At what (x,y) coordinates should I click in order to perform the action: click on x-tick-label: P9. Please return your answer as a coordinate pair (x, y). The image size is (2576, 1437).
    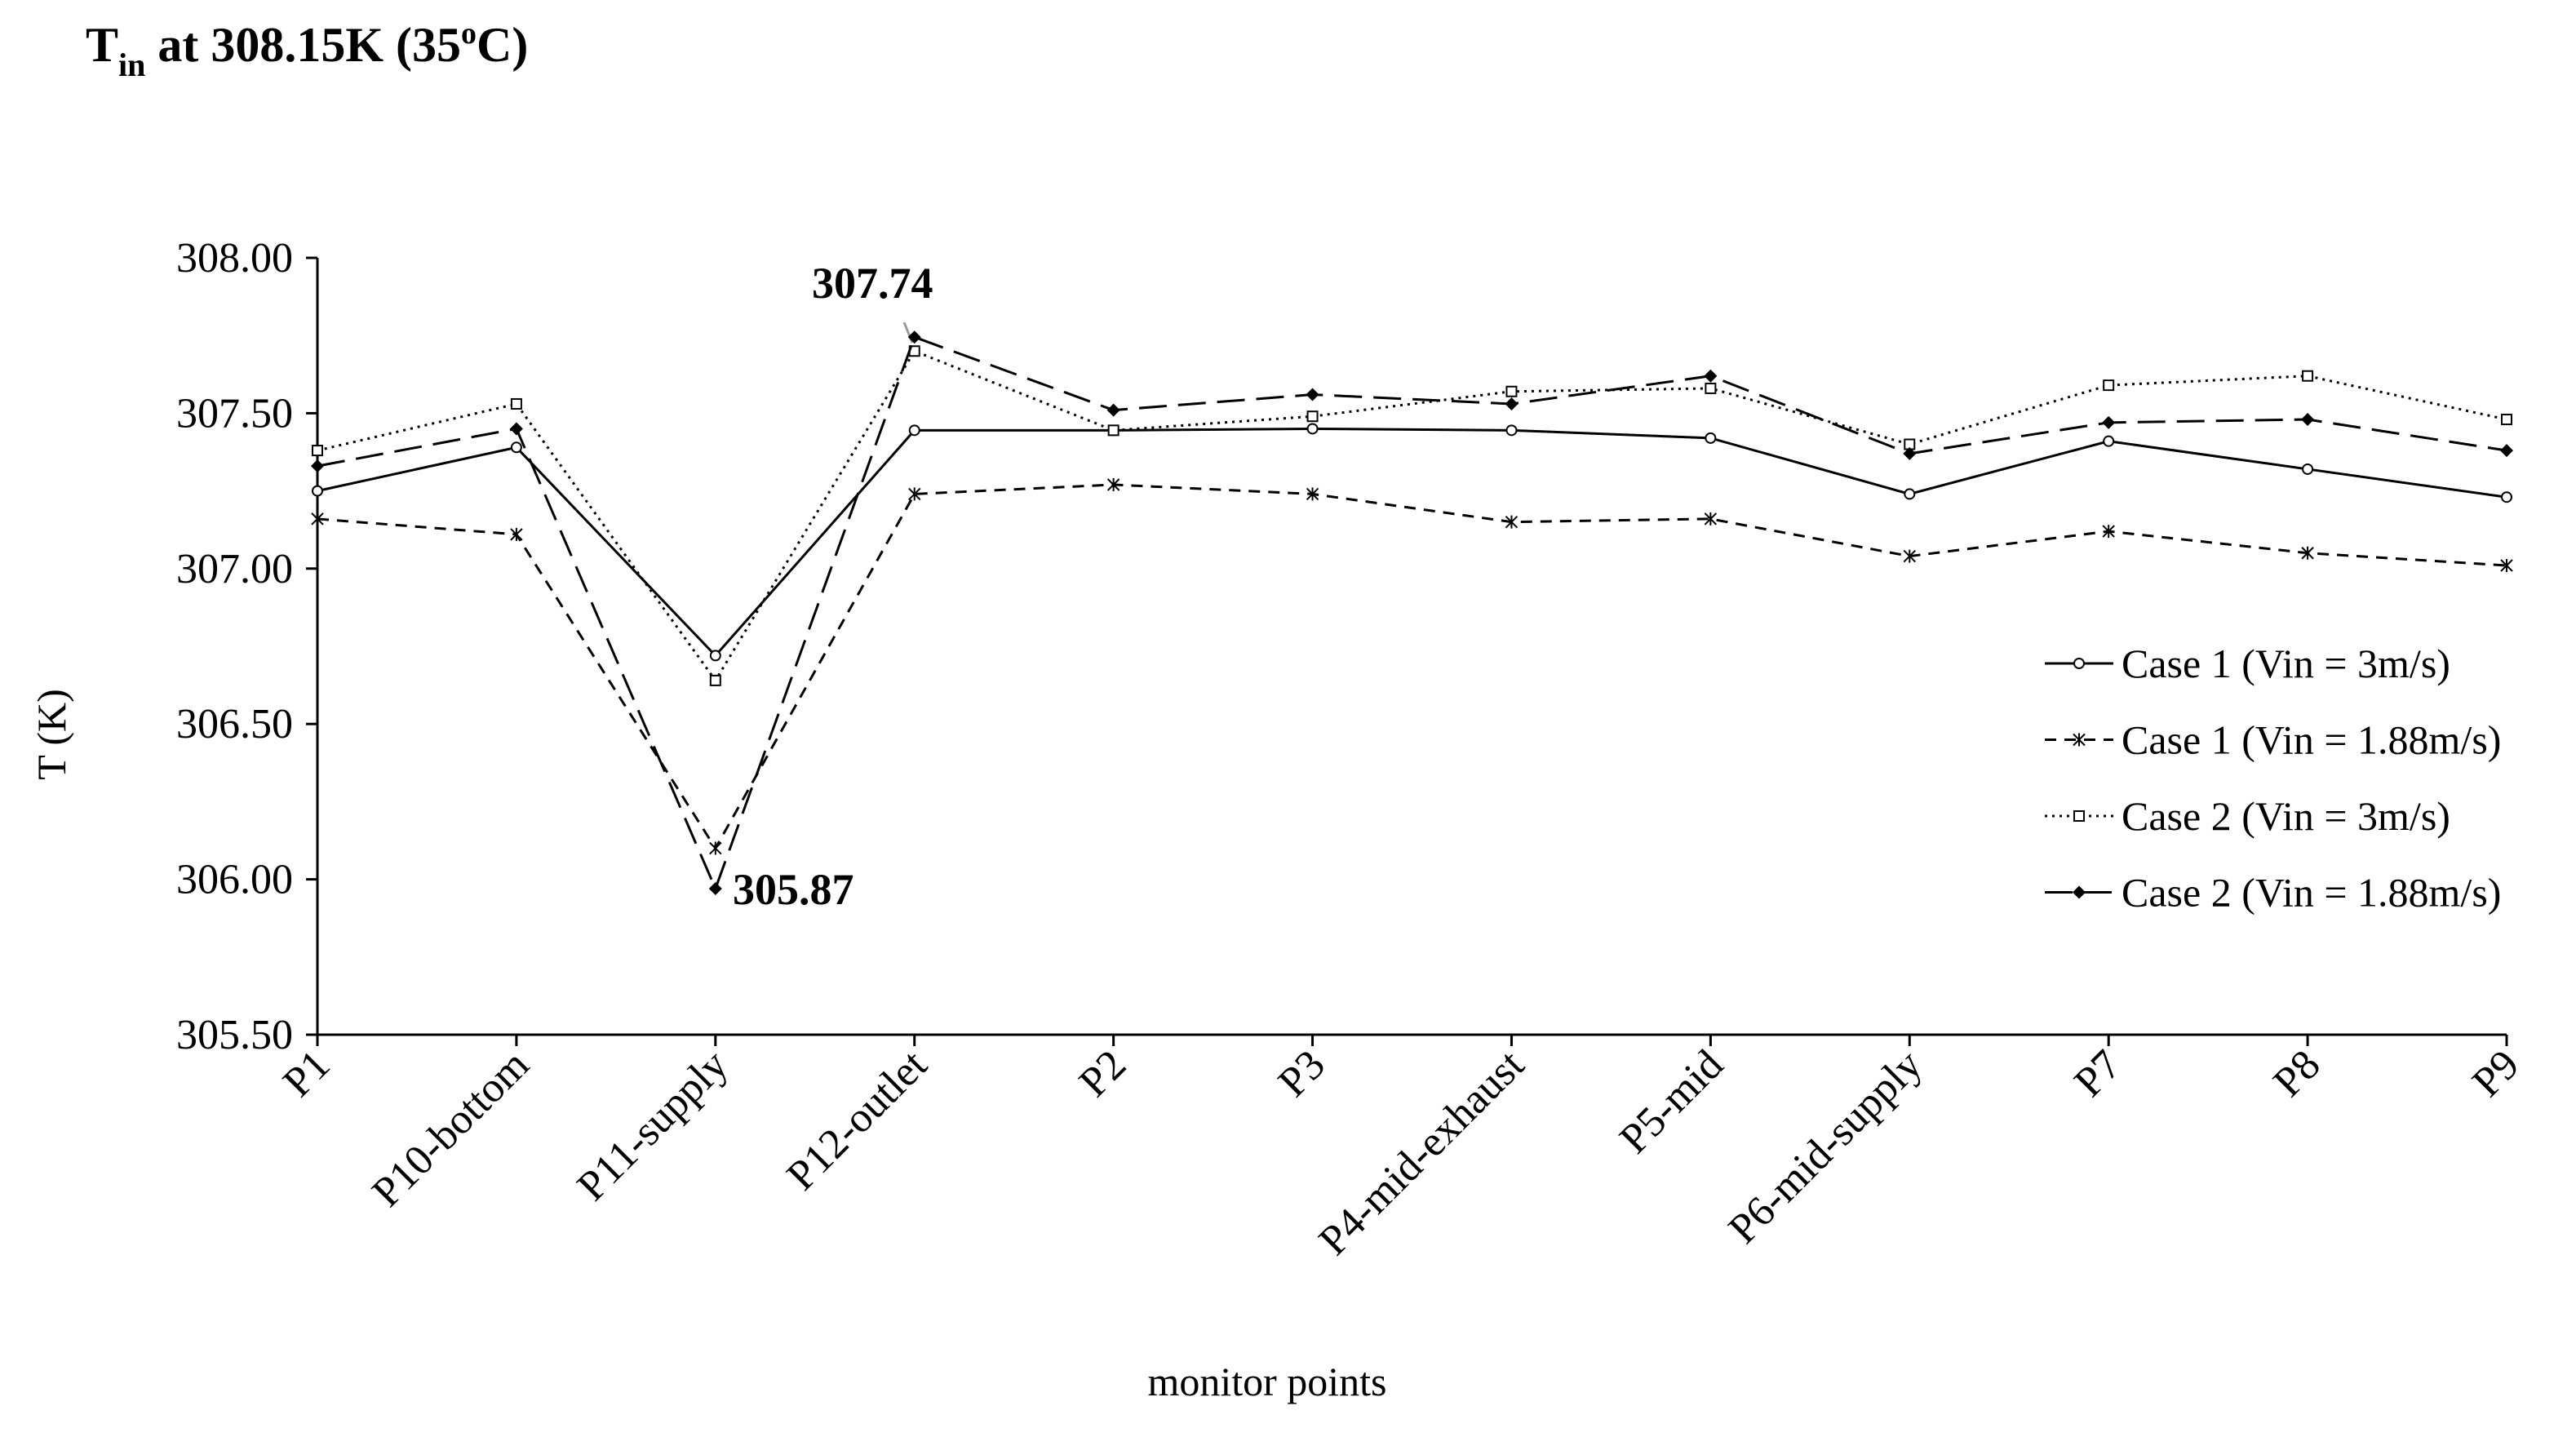
    Looking at the image, I should click on (2495, 1073).